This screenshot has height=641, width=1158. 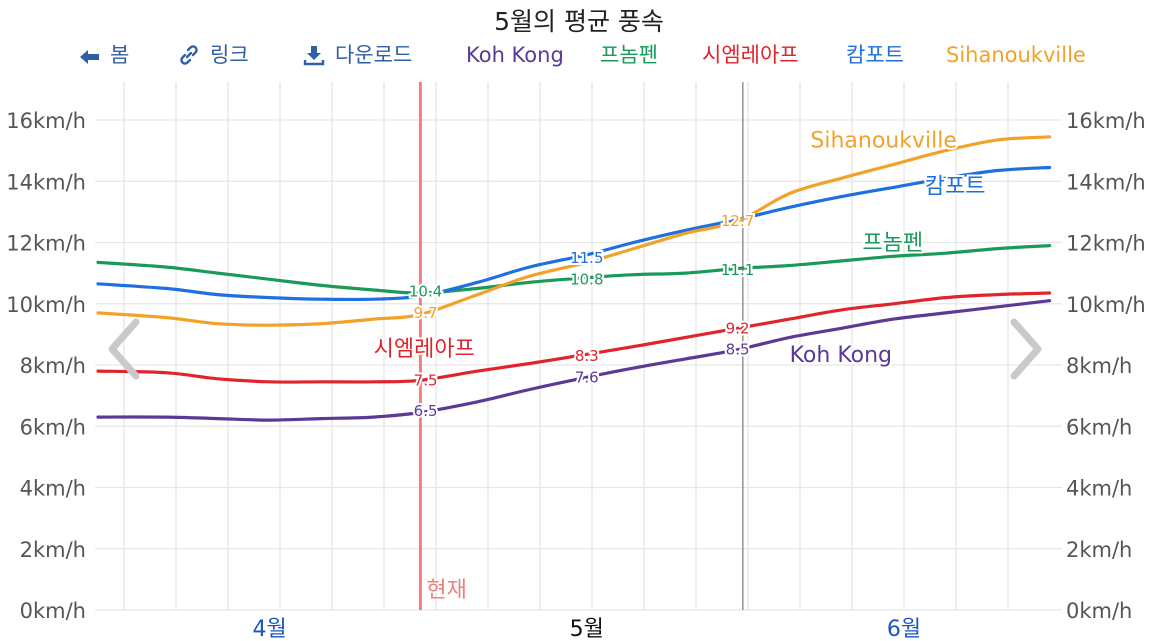 I want to click on y-tick-label-right: 0km/h, so click(x=1099, y=611).